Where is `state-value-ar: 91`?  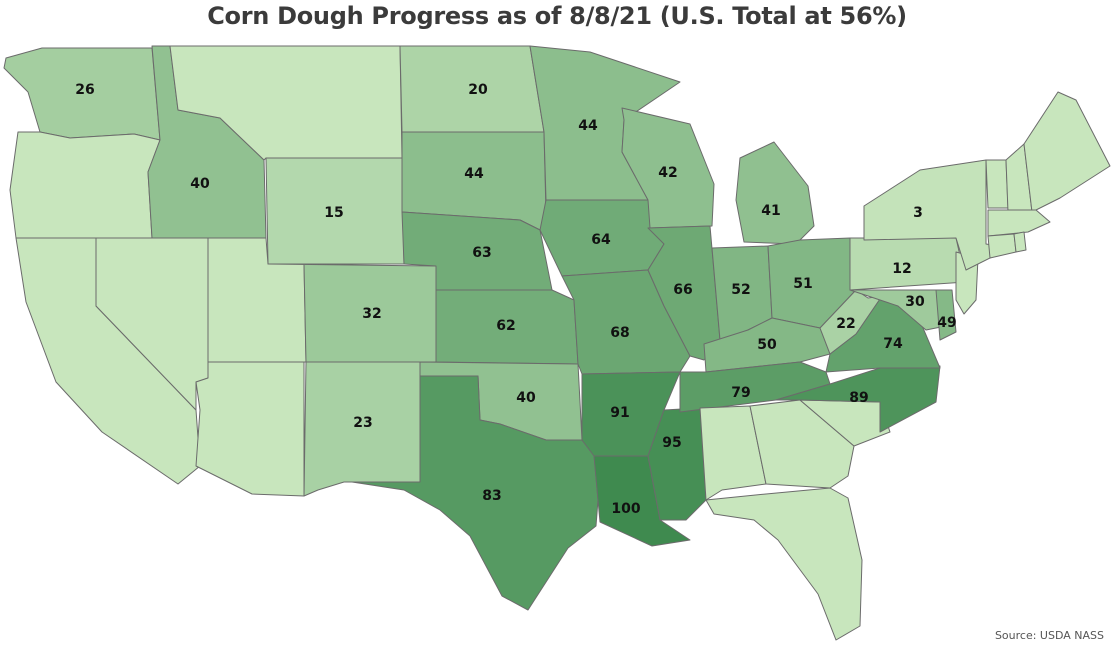 state-value-ar: 91 is located at coordinates (619, 413).